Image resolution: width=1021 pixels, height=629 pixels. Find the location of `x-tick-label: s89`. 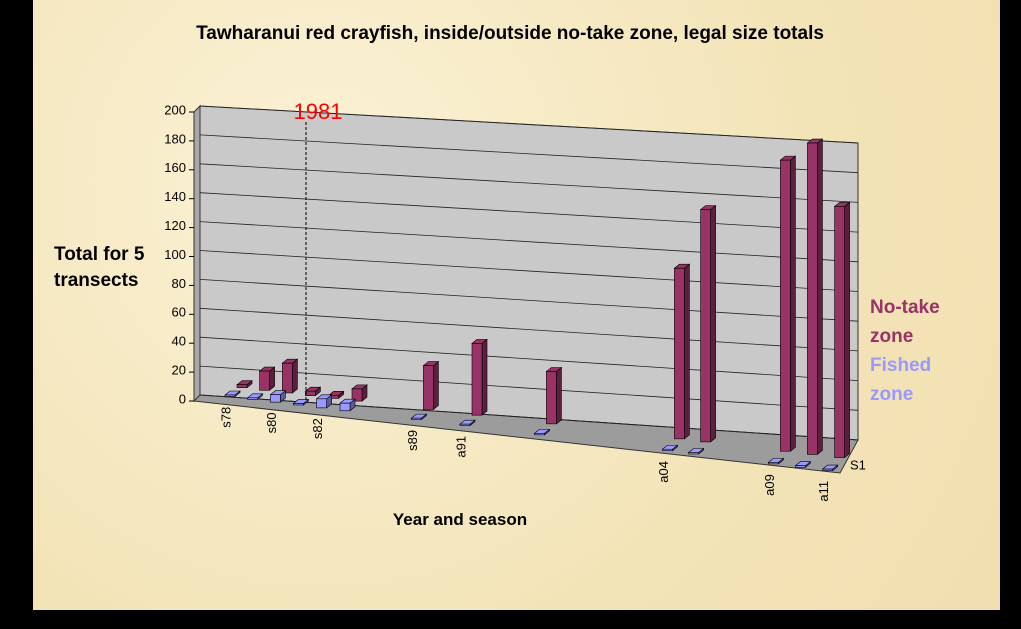

x-tick-label: s89 is located at coordinates (412, 440).